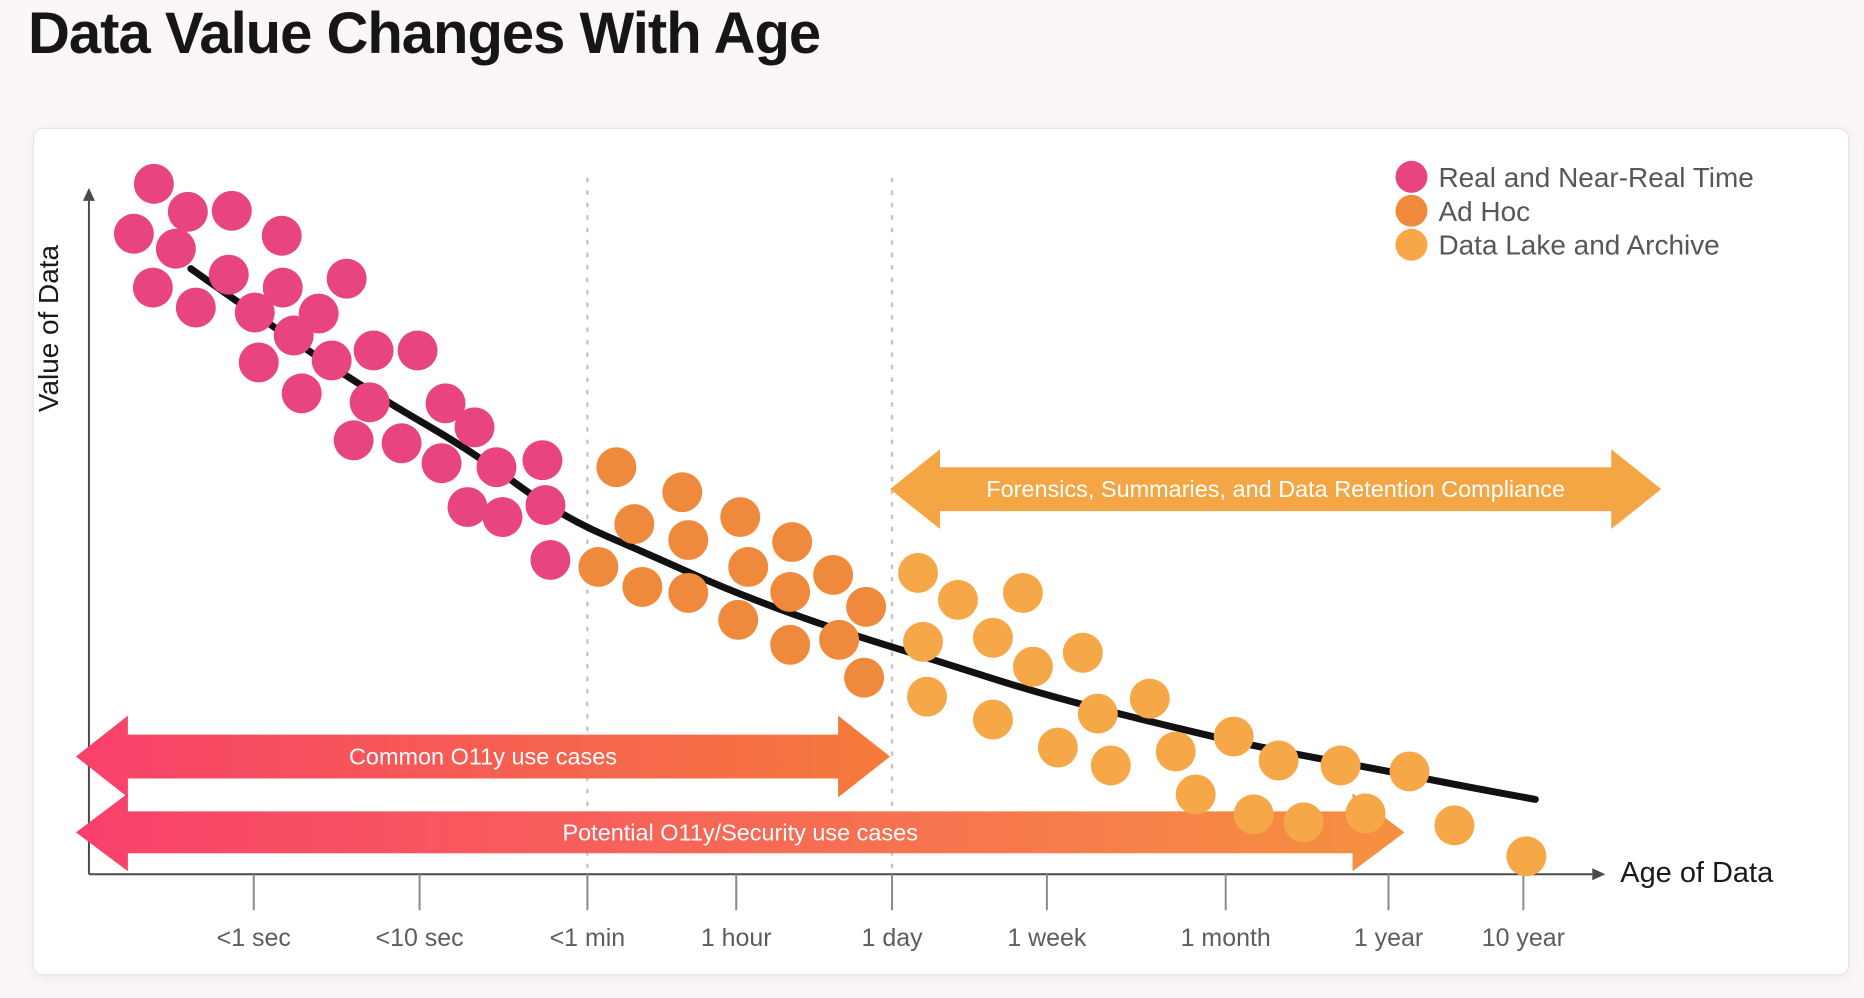  Describe the element at coordinates (1578, 245) in the screenshot. I see `legend-label: Data Lake and Archive` at that location.